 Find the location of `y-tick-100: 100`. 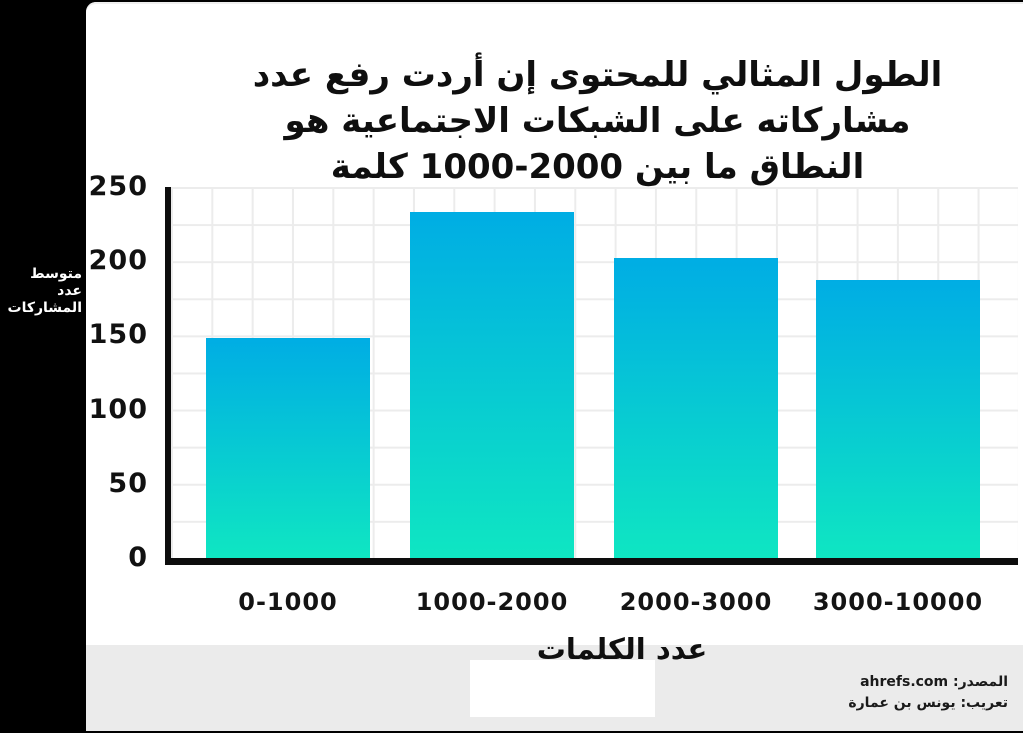

y-tick-100: 100 is located at coordinates (118, 409).